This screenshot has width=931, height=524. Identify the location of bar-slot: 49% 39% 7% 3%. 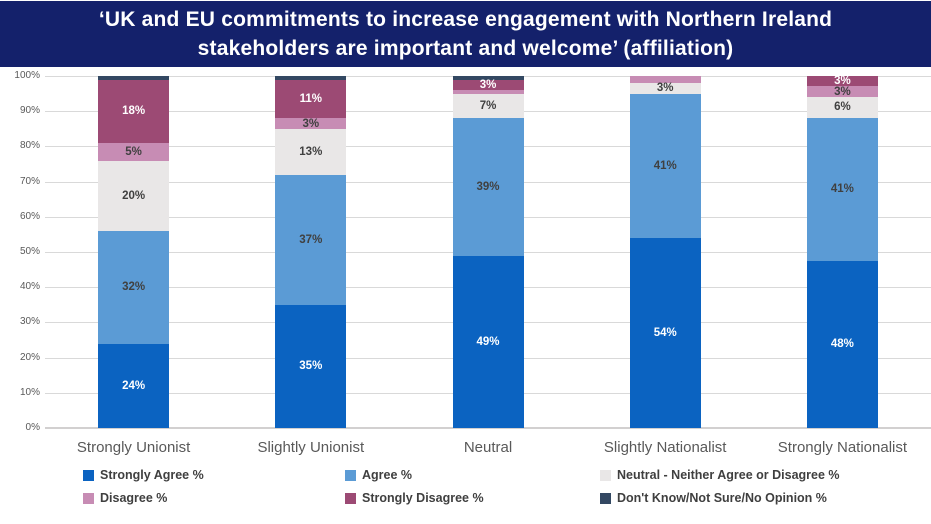
(487, 252).